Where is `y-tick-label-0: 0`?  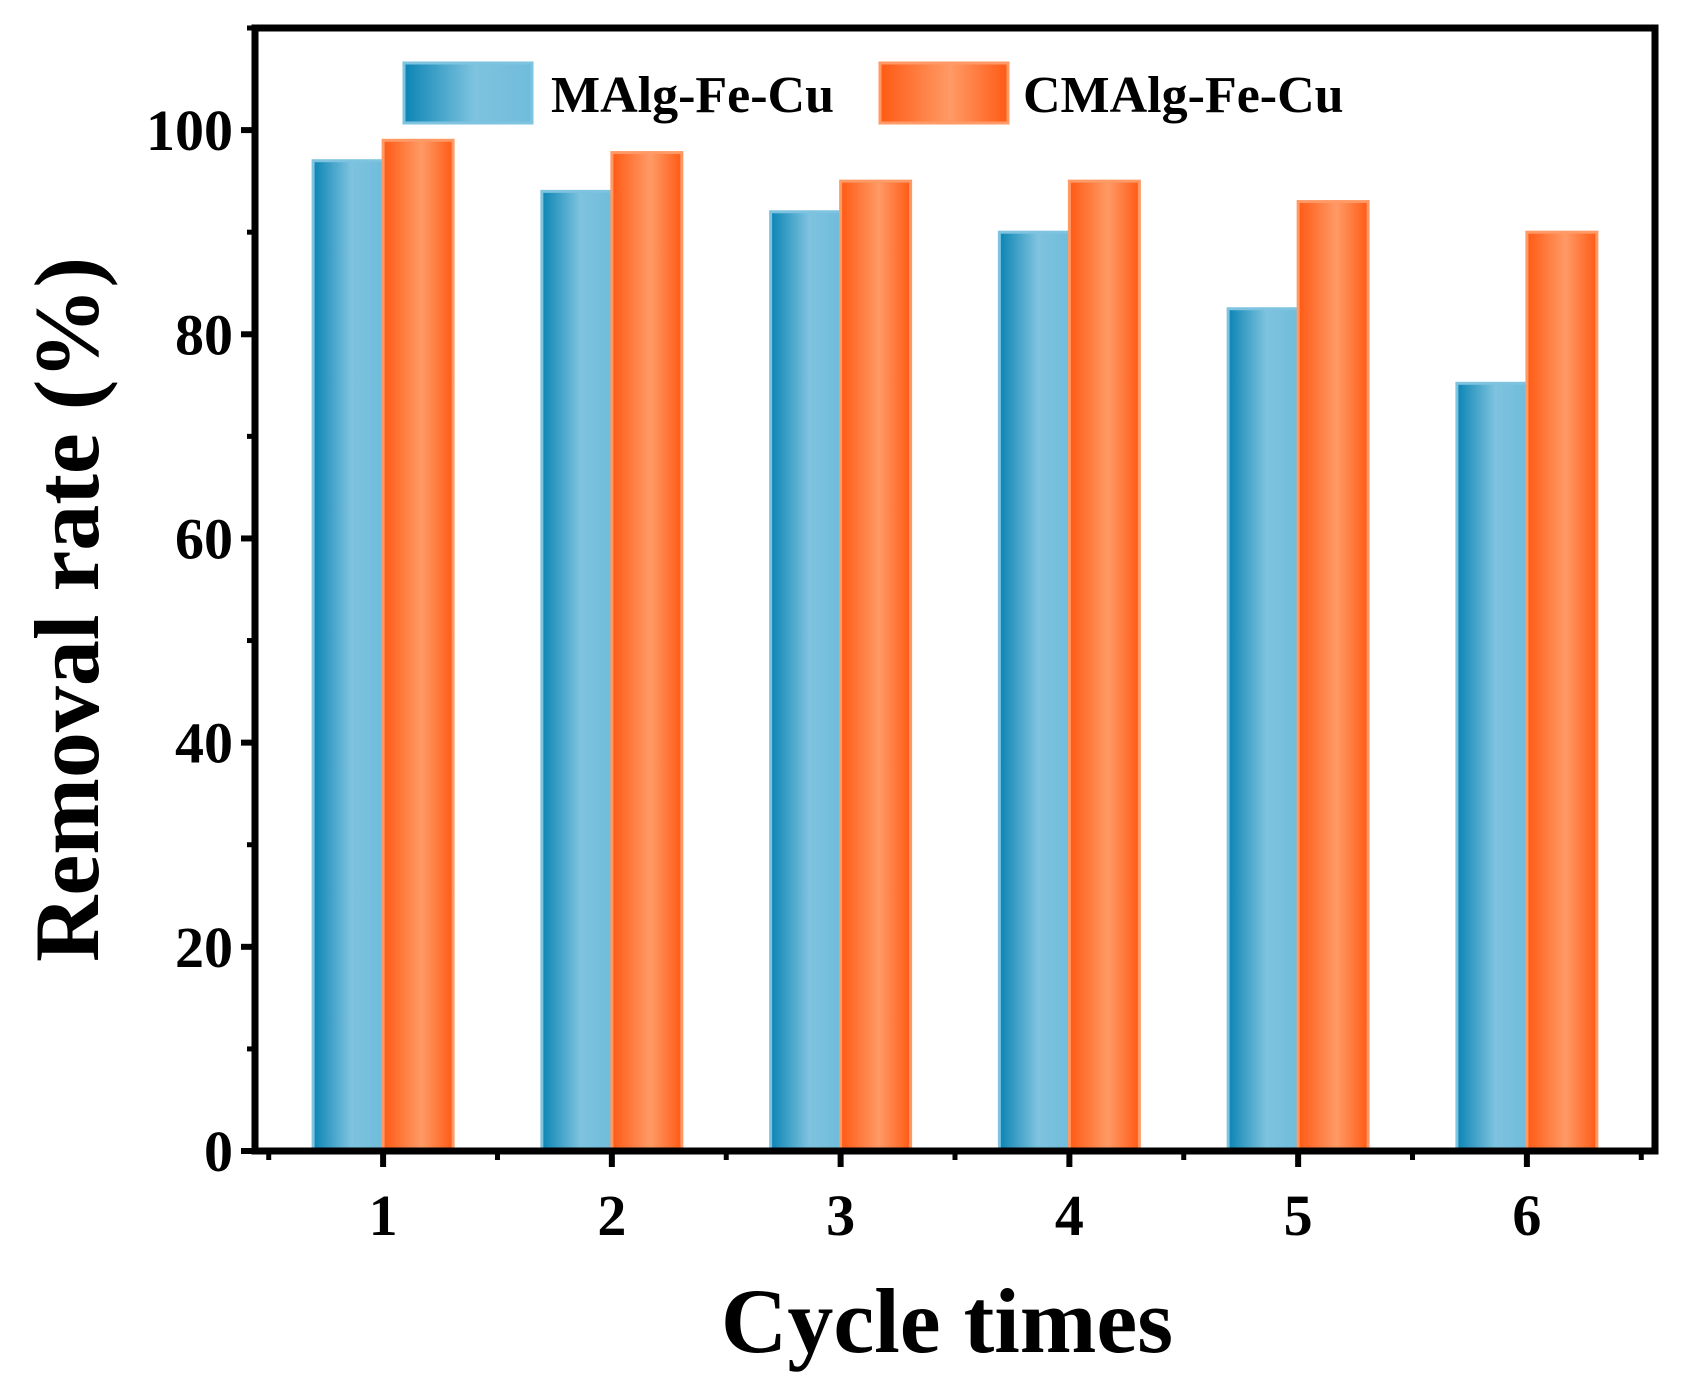
y-tick-label-0: 0 is located at coordinates (218, 1151).